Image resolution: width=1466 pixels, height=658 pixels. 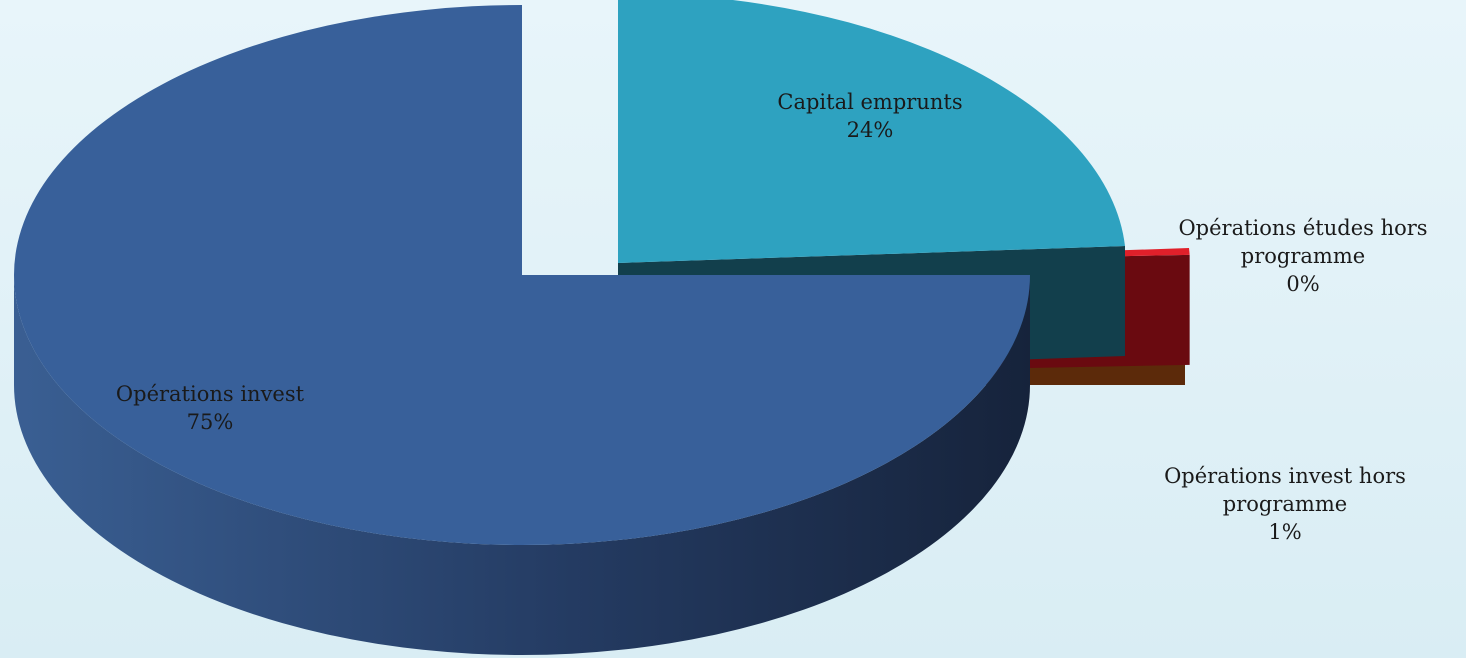 What do you see at coordinates (1303, 284) in the screenshot?
I see `slice-percent: 0%` at bounding box center [1303, 284].